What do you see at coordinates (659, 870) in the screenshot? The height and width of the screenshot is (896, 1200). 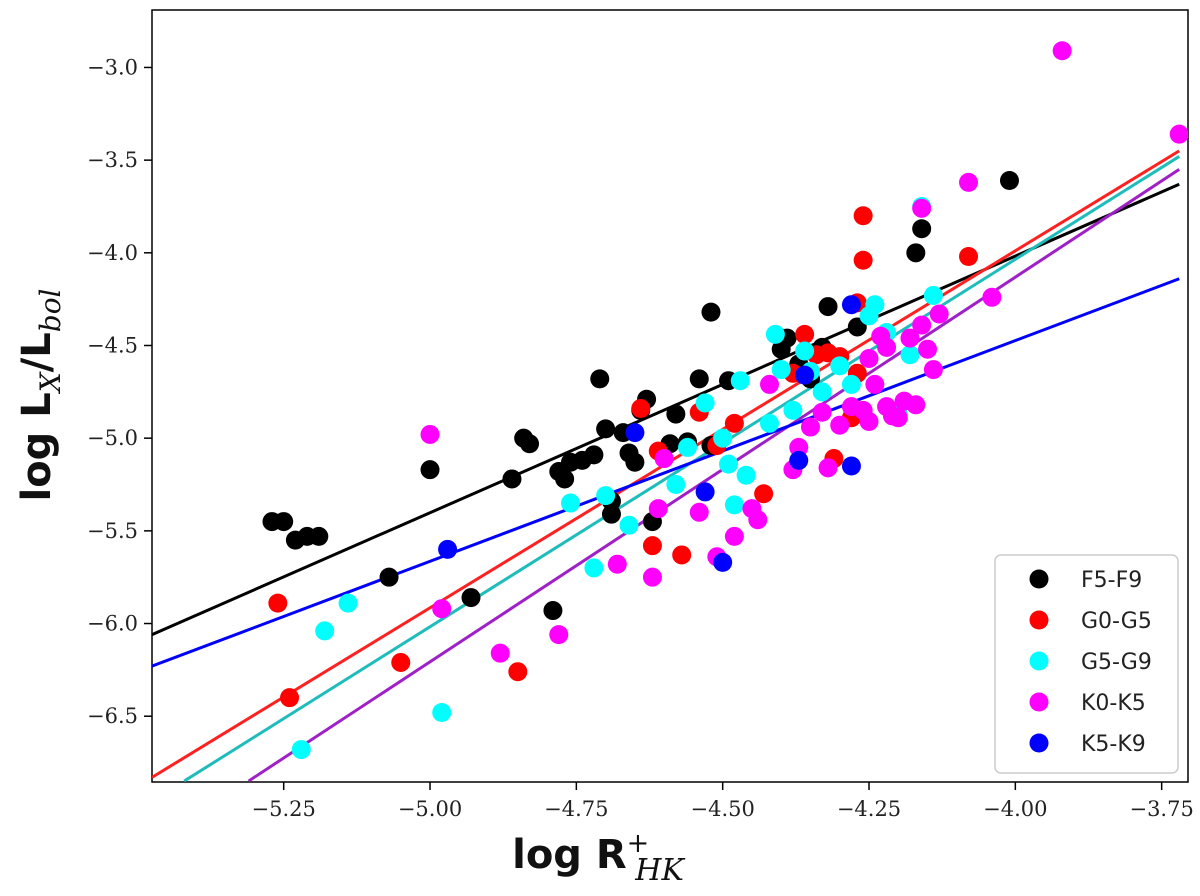 I see `x-axis-title-sub: HK` at bounding box center [659, 870].